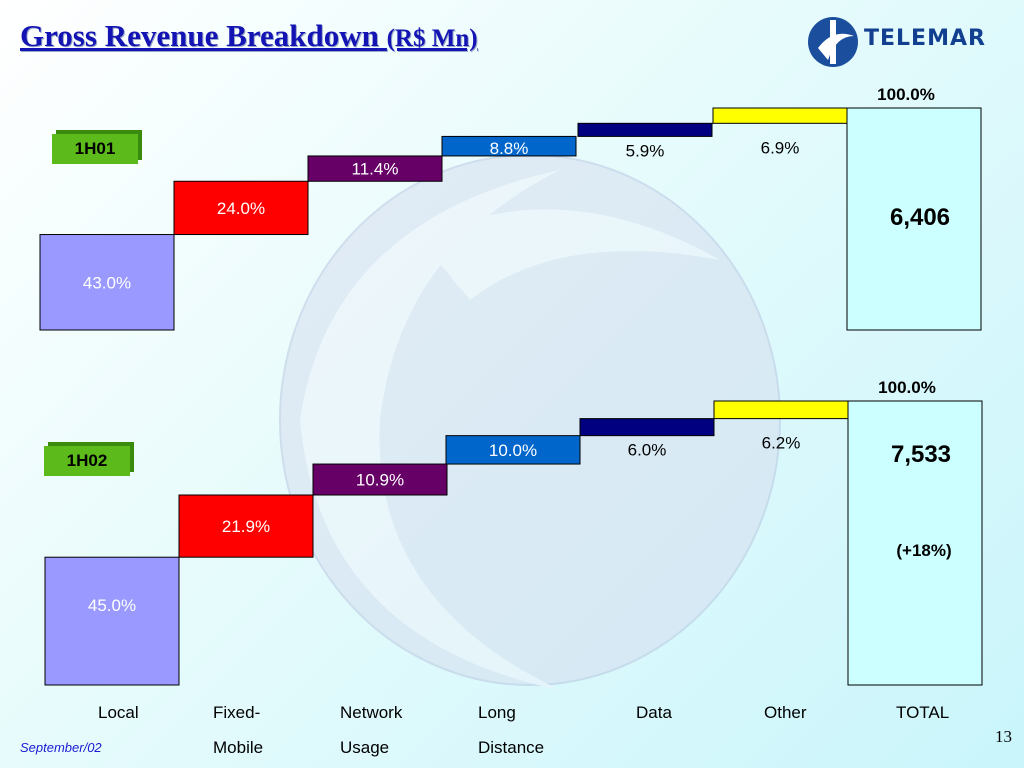 The width and height of the screenshot is (1024, 768). I want to click on x-label-1-1: Mobile, so click(238, 747).